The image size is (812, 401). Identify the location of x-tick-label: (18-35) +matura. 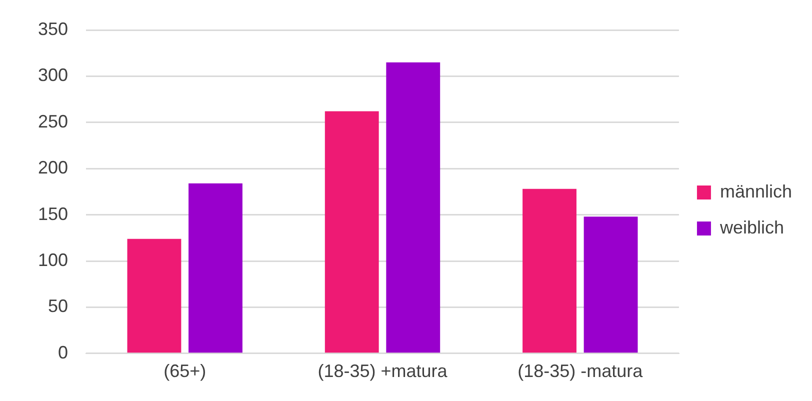
(383, 371).